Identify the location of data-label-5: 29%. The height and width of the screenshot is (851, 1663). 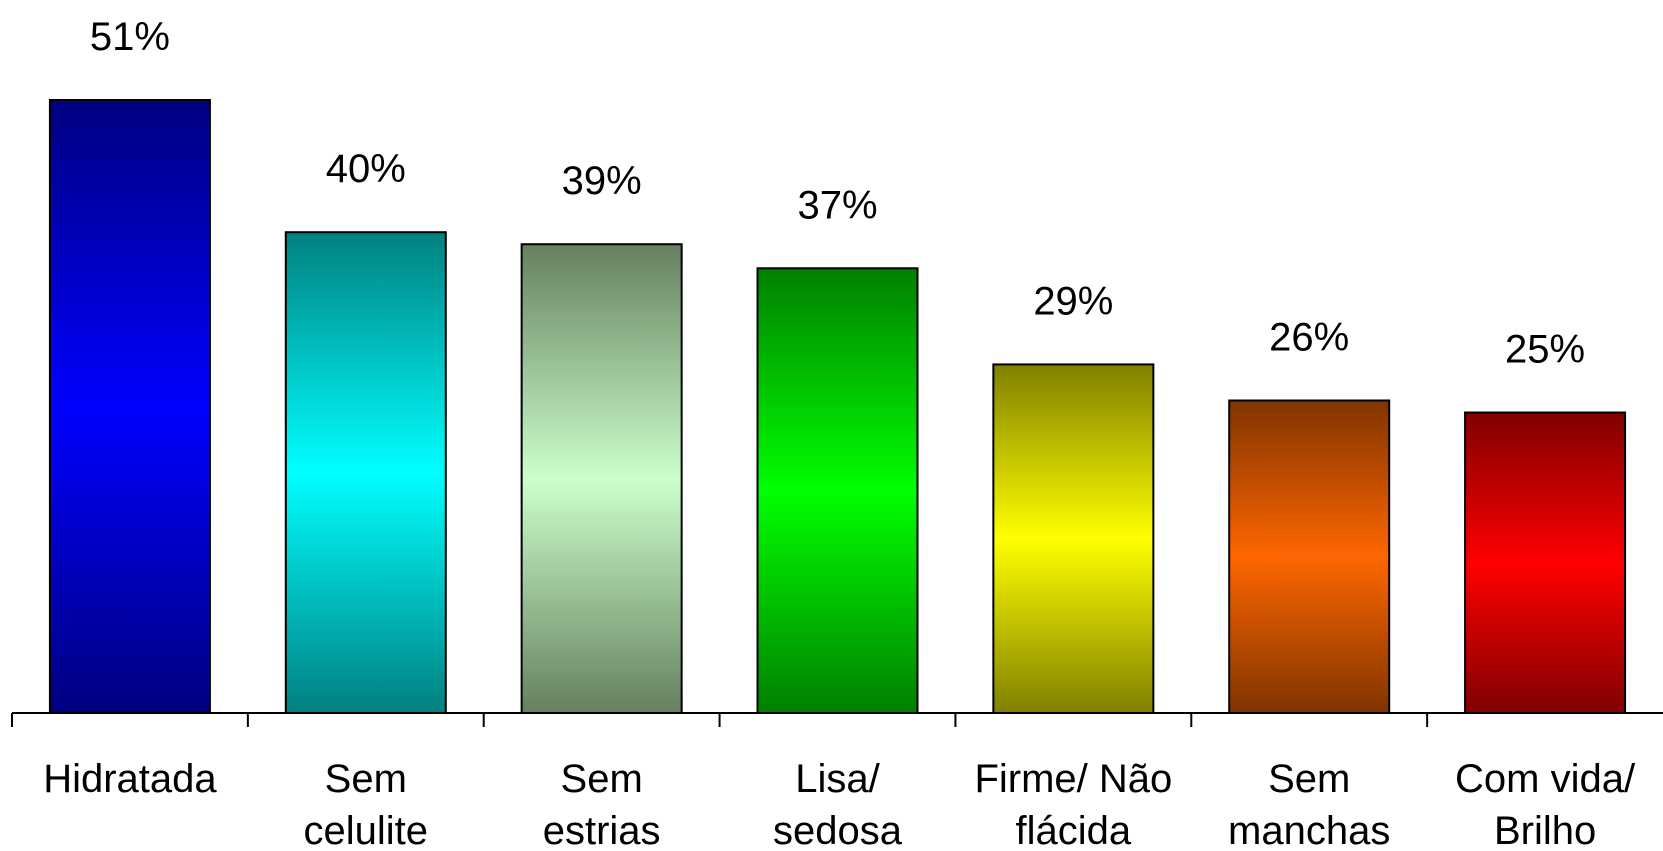
(1073, 301).